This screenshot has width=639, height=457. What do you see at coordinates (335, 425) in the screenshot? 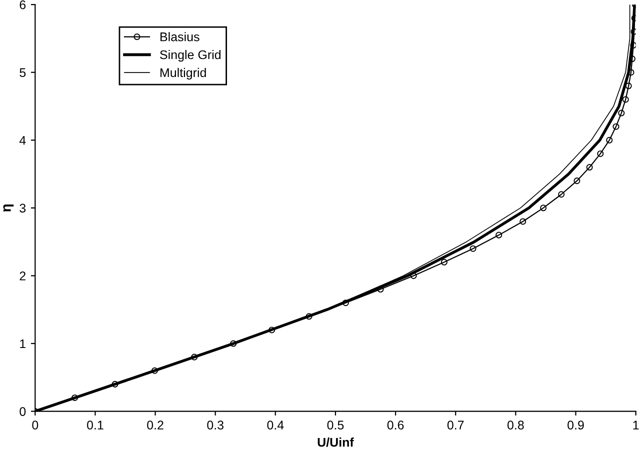
I see `x-tick-label: 0.5` at bounding box center [335, 425].